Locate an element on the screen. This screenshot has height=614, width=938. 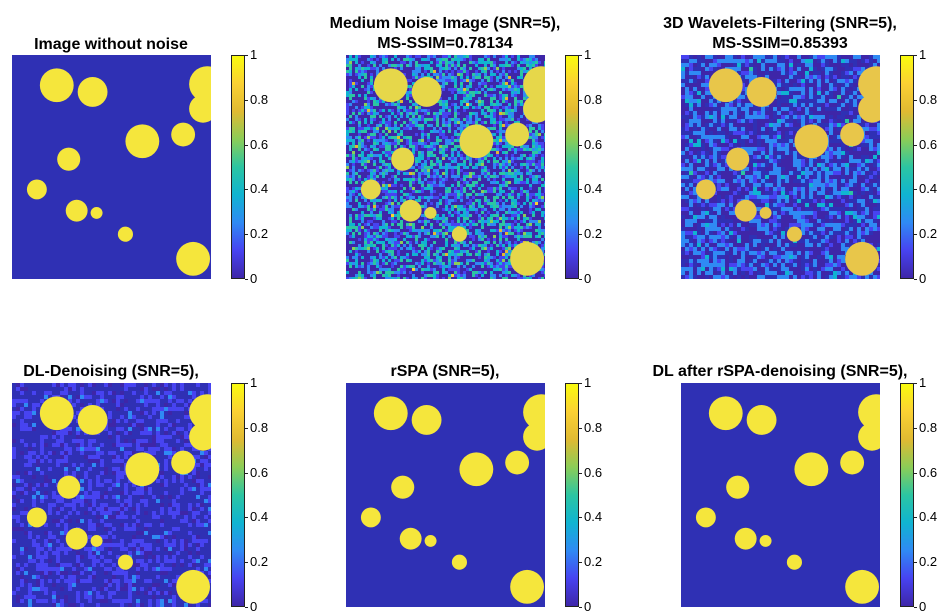
panel-title-line: DL after rSPA-denoising (SNR=5), is located at coordinates (769, 372).